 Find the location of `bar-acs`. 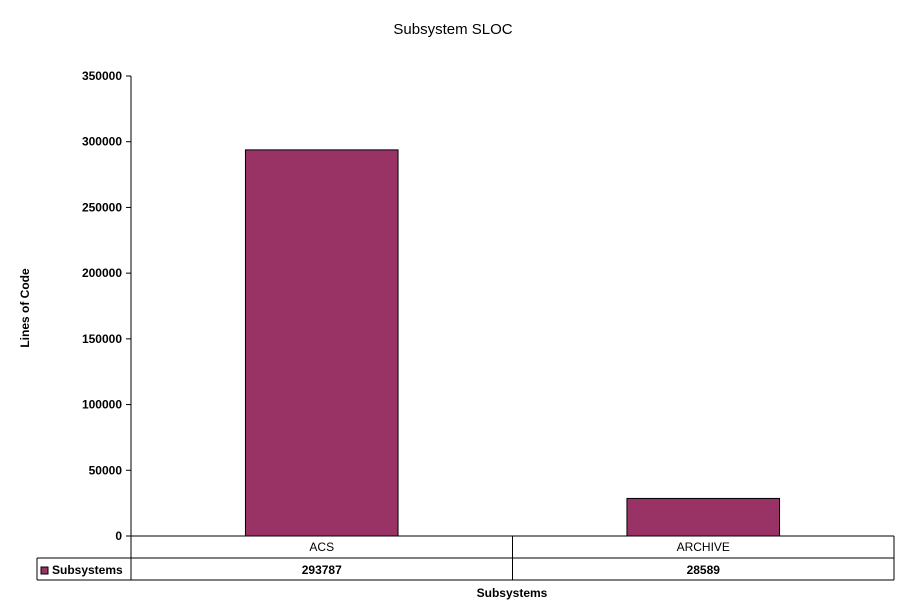

bar-acs is located at coordinates (321, 343).